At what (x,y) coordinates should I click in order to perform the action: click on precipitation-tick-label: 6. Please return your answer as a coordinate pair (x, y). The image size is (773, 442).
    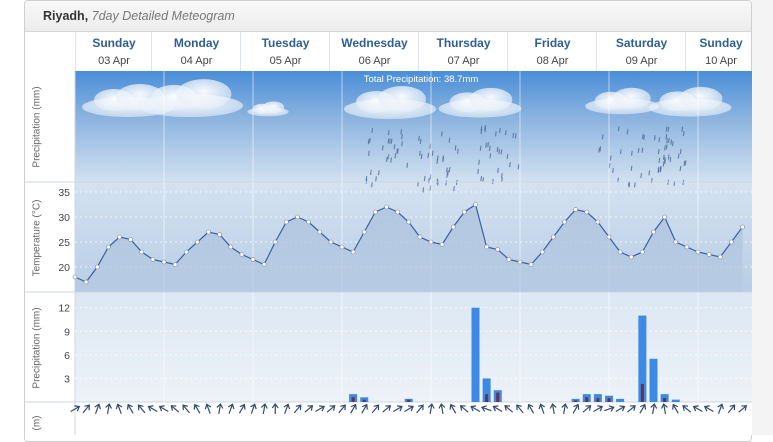
    Looking at the image, I should click on (67, 356).